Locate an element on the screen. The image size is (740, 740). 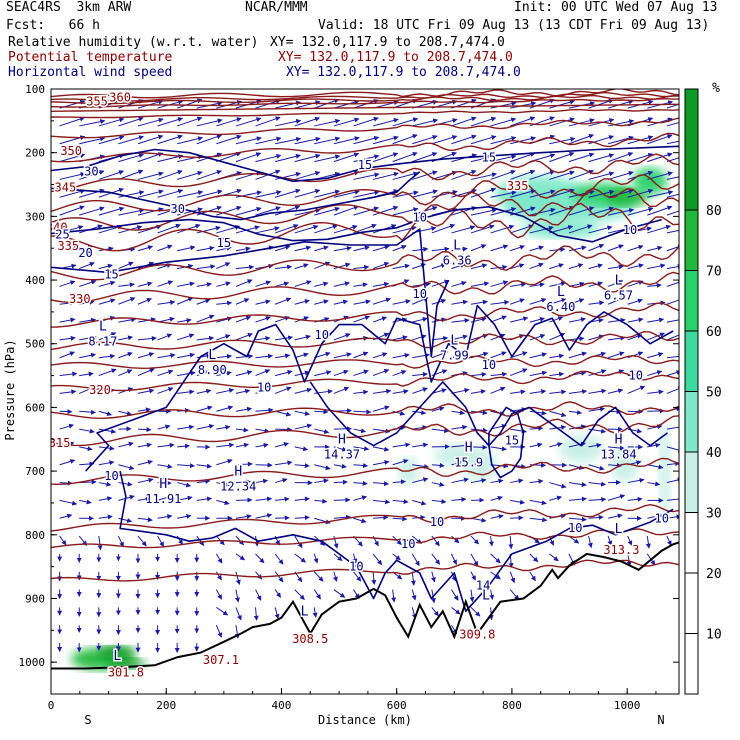
colorbar-tick-label: 30 is located at coordinates (714, 514).